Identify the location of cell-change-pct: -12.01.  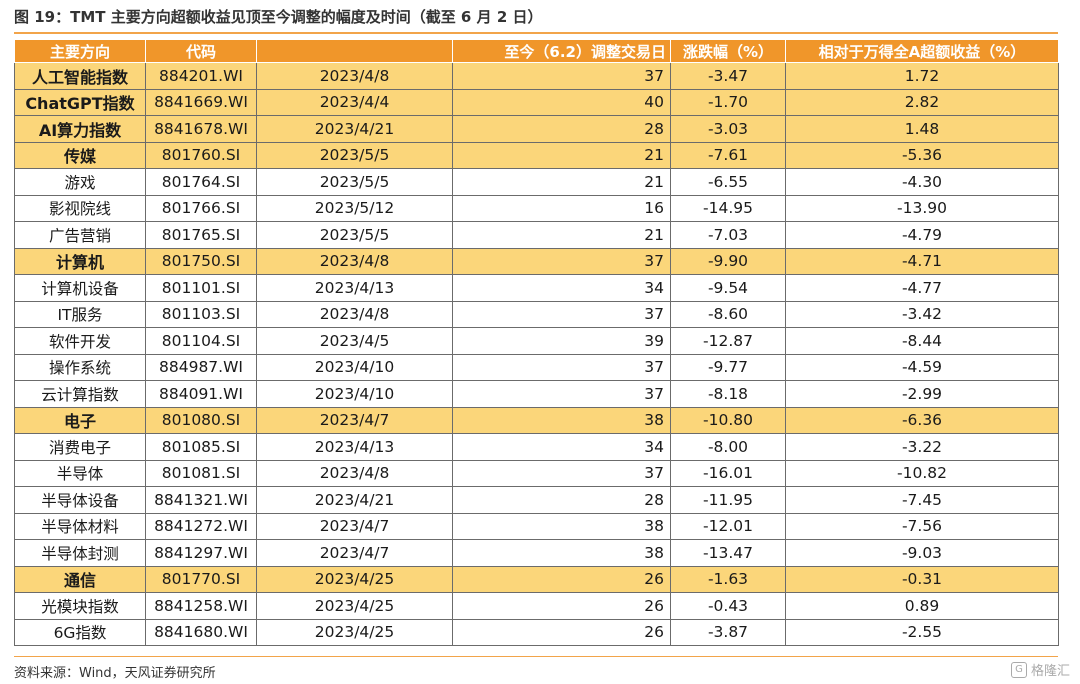
(728, 526).